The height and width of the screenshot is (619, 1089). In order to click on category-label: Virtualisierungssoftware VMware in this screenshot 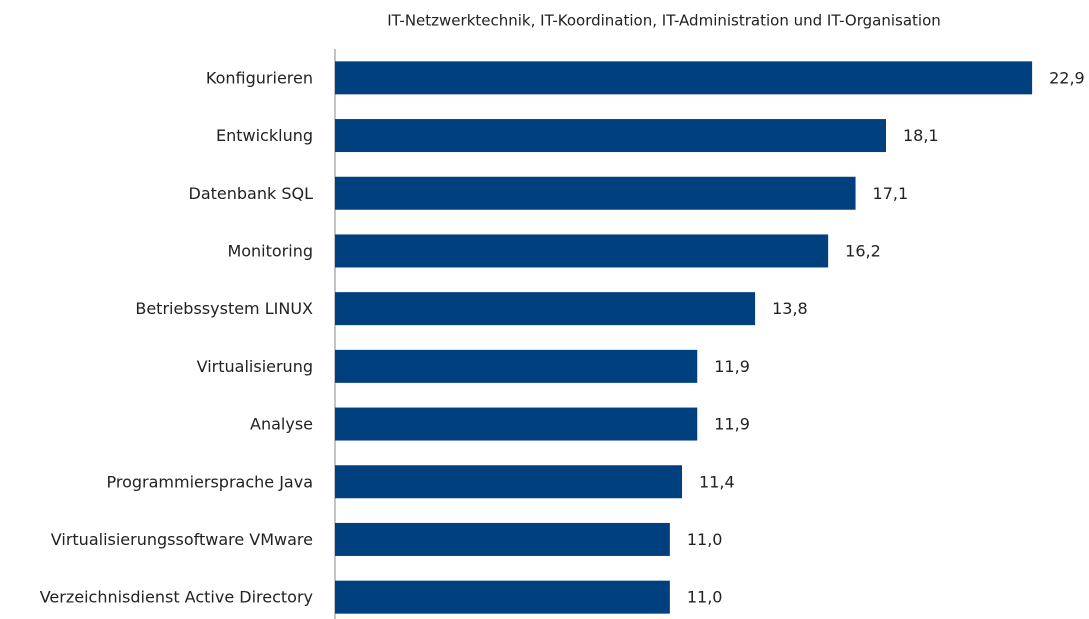, I will do `click(182, 539)`.